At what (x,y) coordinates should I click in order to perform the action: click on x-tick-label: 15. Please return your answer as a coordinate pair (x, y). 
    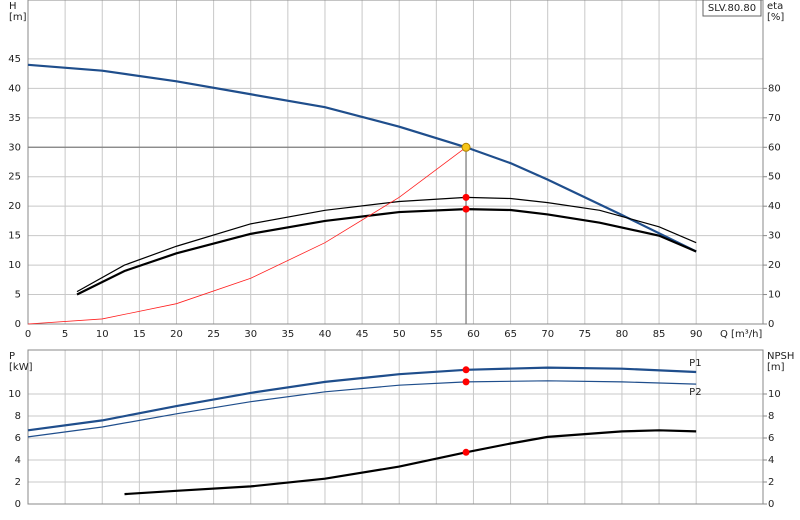
    Looking at the image, I should click on (139, 334).